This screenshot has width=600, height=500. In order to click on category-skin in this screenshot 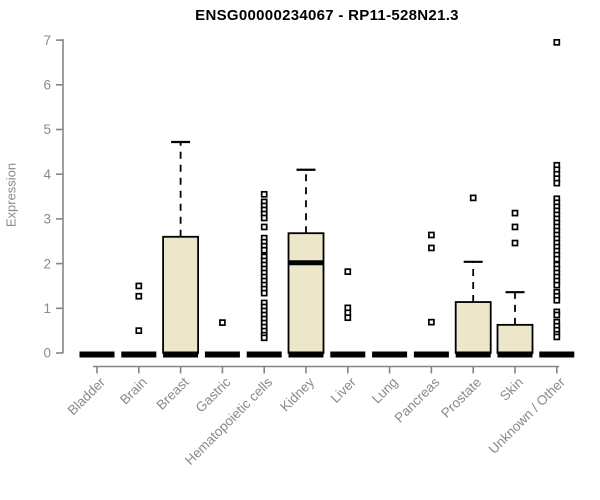, I will do `click(515, 283)`.